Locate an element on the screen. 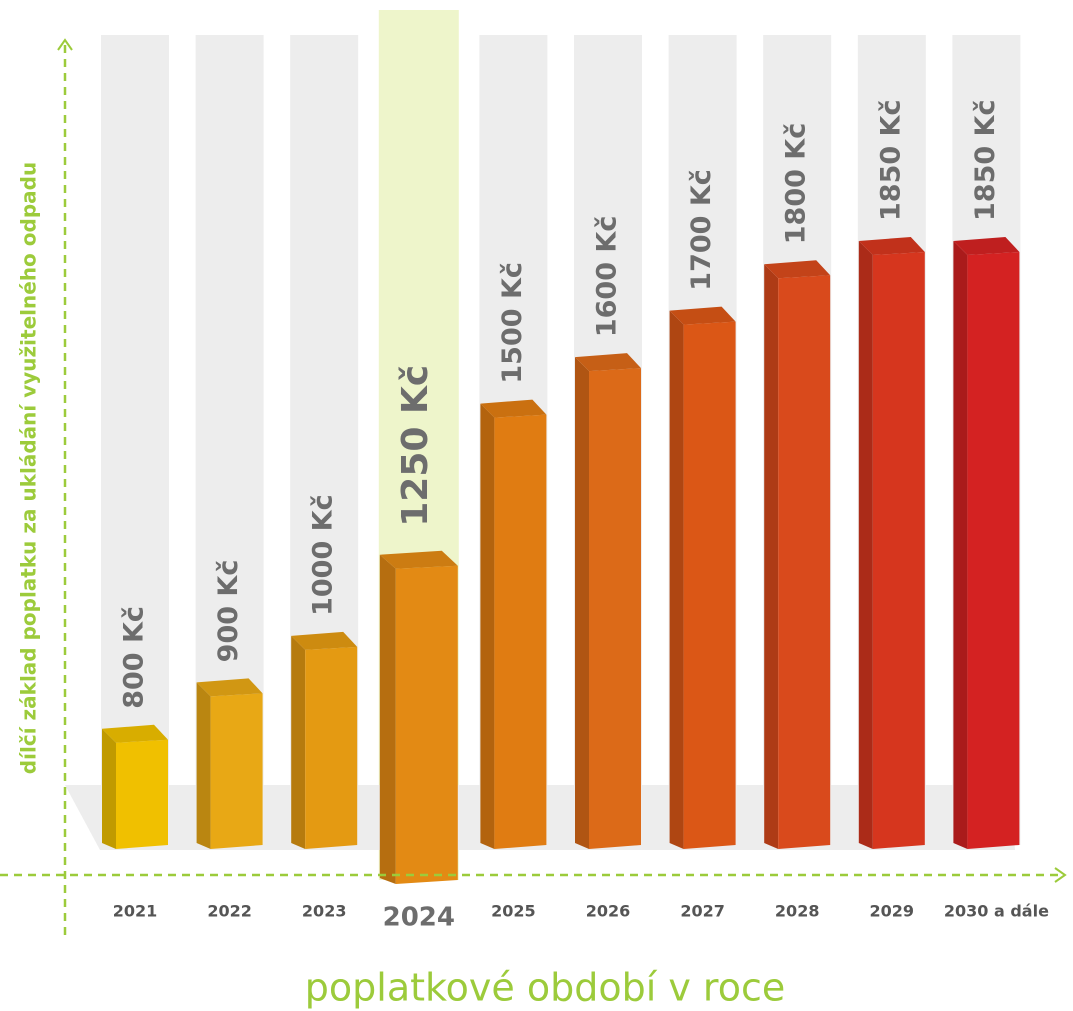  x-tick-label: 2021 is located at coordinates (135, 911).